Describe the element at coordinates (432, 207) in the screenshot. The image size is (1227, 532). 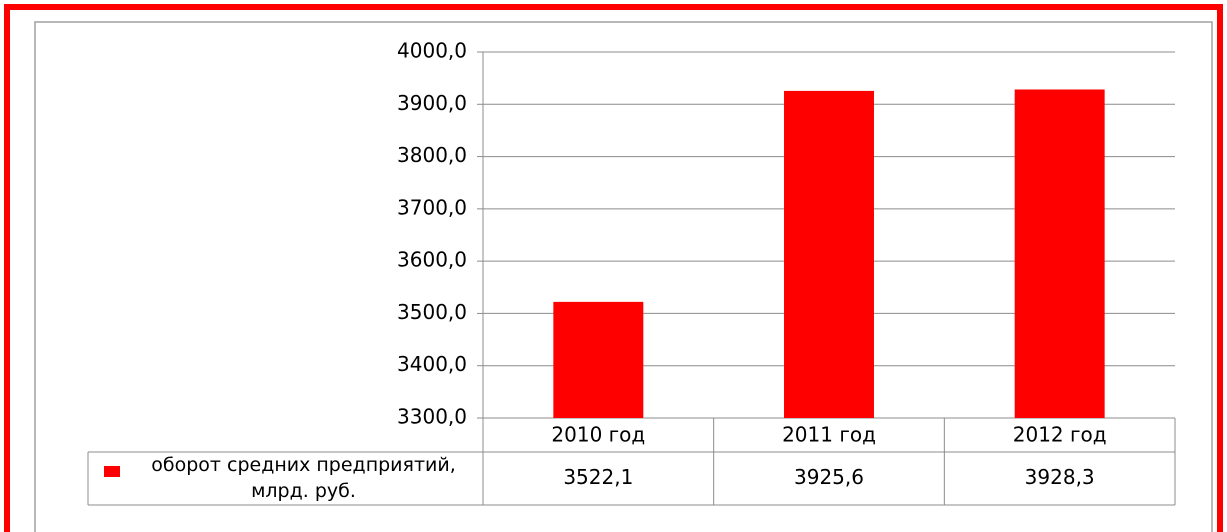
I see `y-tick-label: 3700,0` at that location.